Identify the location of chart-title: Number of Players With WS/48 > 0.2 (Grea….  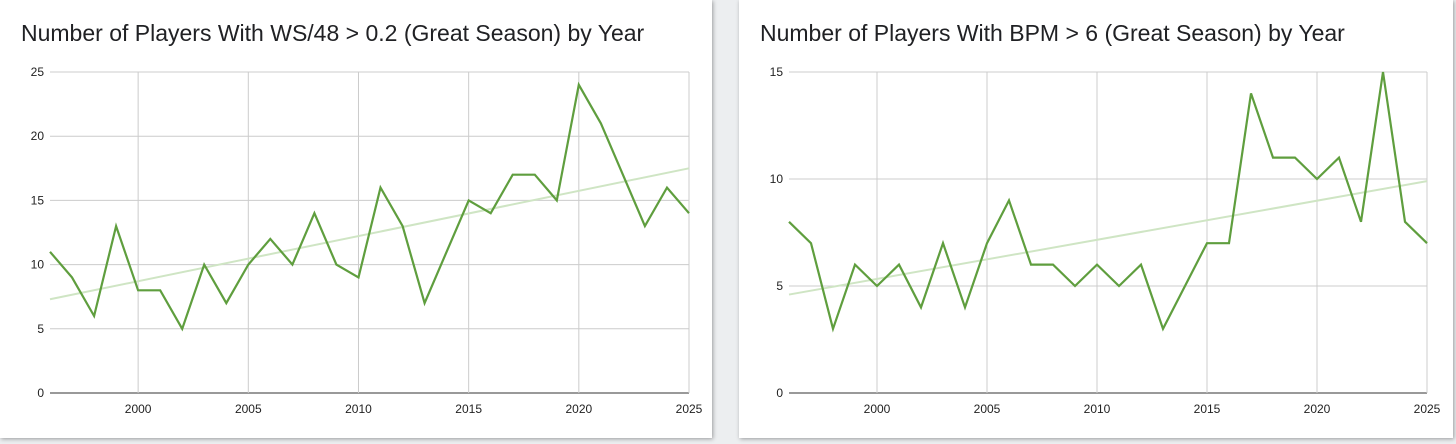
(333, 33).